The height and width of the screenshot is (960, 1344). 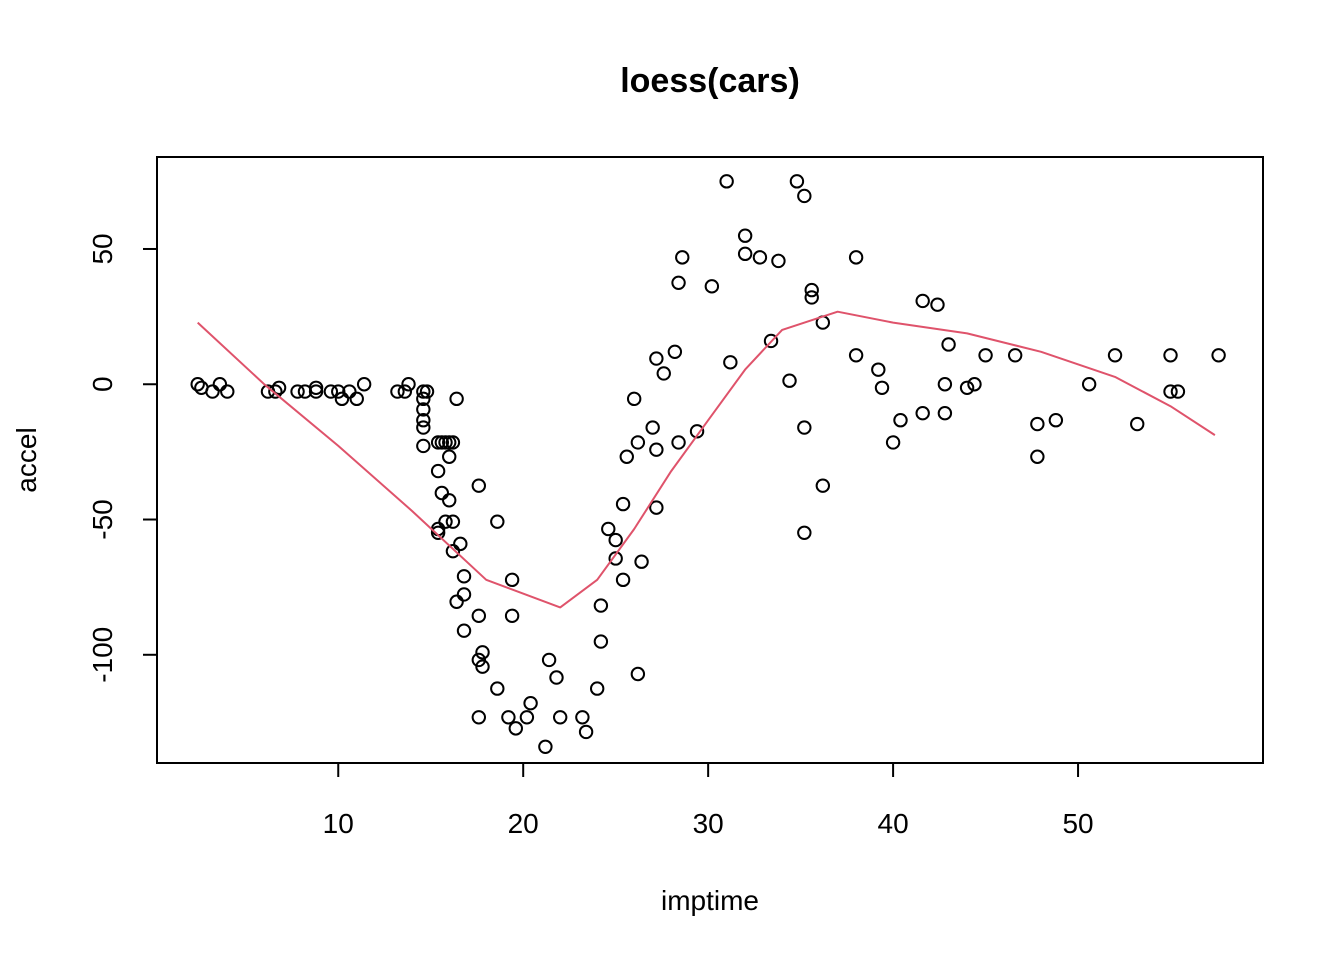 What do you see at coordinates (102, 655) in the screenshot?
I see `y-tick-label: -100` at bounding box center [102, 655].